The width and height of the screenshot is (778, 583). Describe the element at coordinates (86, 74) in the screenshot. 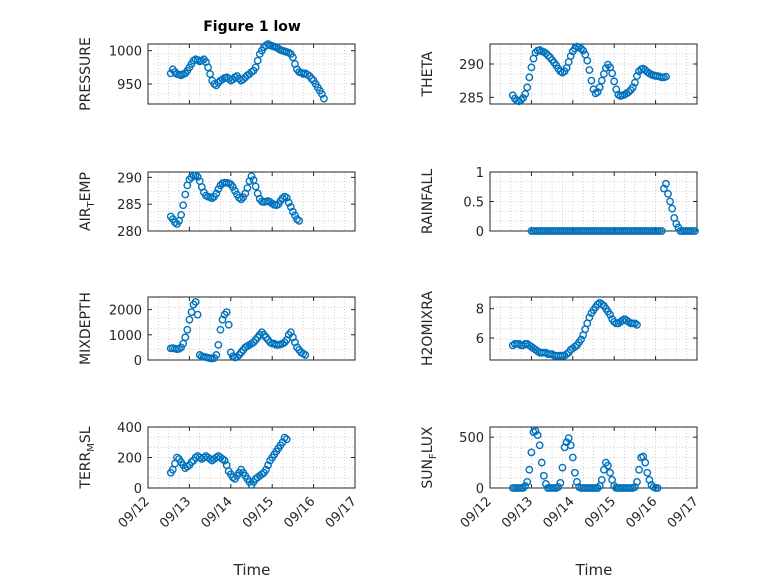

I see `y-axis-label: PRESSURE` at that location.